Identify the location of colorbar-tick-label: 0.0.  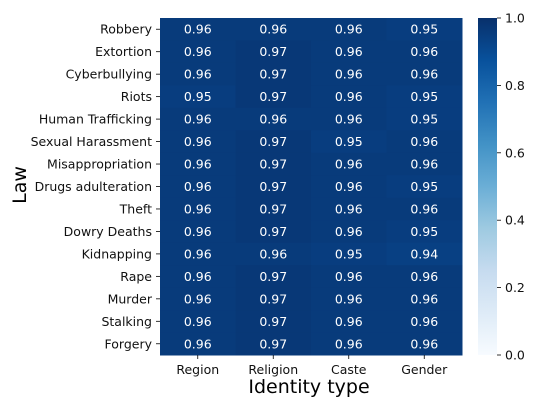
(515, 355).